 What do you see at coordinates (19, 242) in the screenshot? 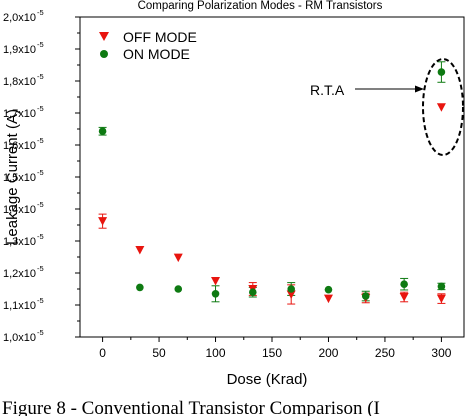
I see `y-tick-label: 1,3x10` at bounding box center [19, 242].